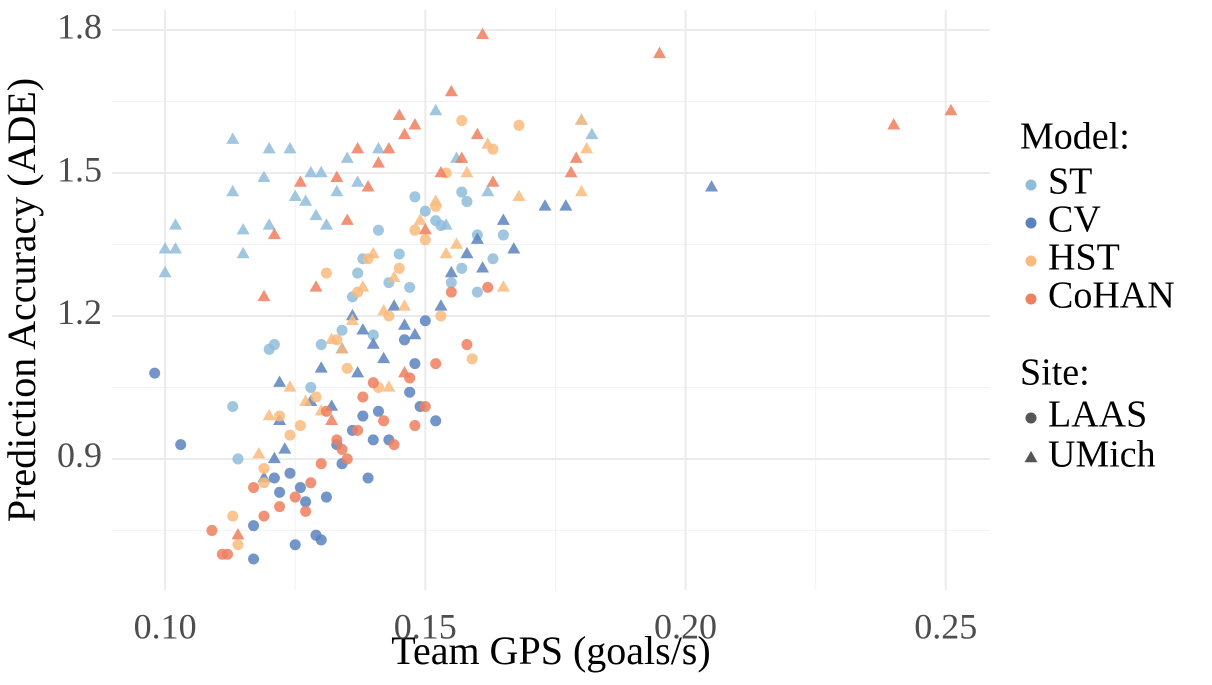 This screenshot has height=685, width=1212. Describe the element at coordinates (1075, 137) in the screenshot. I see `legend-title: Model:` at that location.